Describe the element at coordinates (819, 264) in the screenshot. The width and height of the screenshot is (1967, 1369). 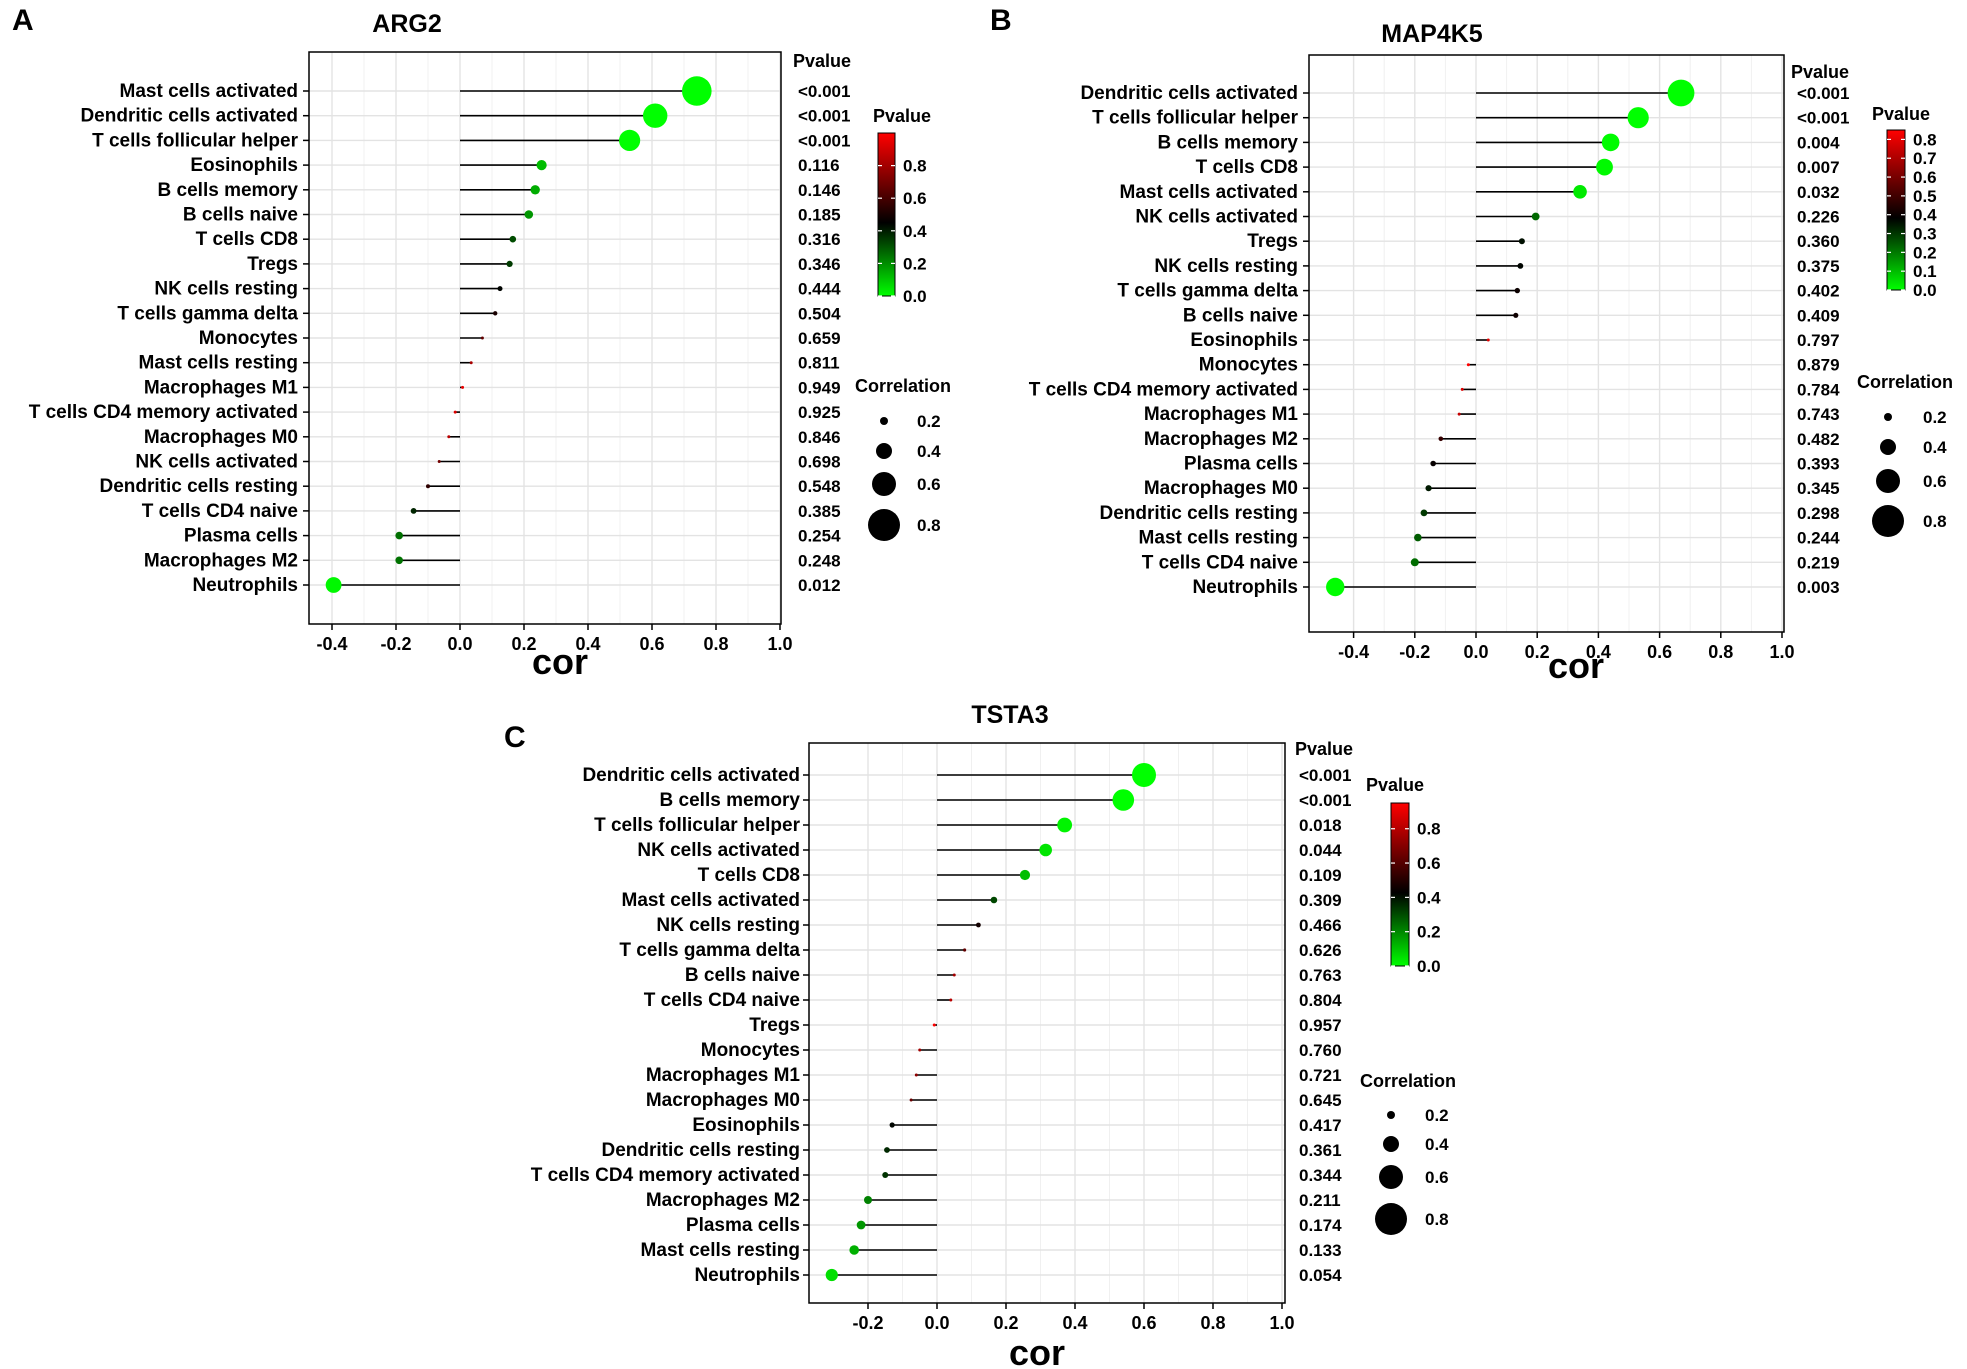
I see `pvalue-text: 0.346` at that location.